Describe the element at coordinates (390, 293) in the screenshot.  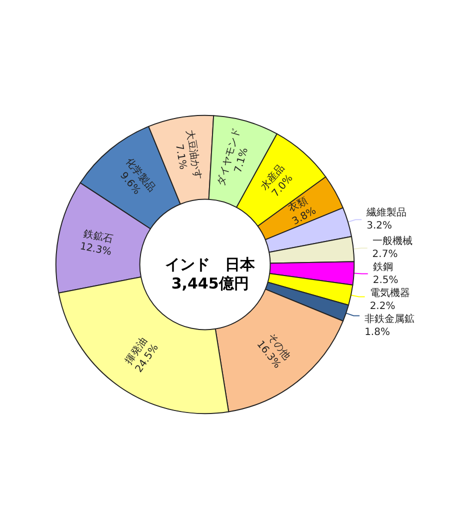
I see `slice-label: 電気機器` at that location.